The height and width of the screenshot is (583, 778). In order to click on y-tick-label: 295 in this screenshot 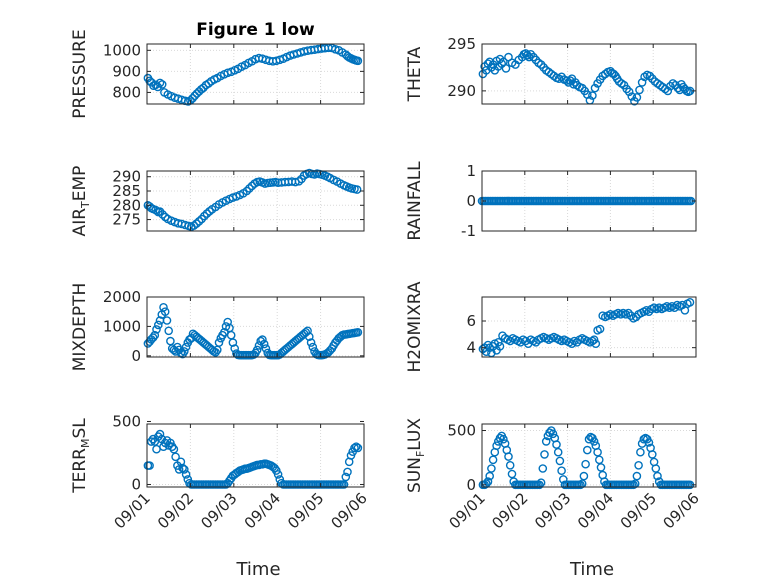, I will do `click(461, 44)`.